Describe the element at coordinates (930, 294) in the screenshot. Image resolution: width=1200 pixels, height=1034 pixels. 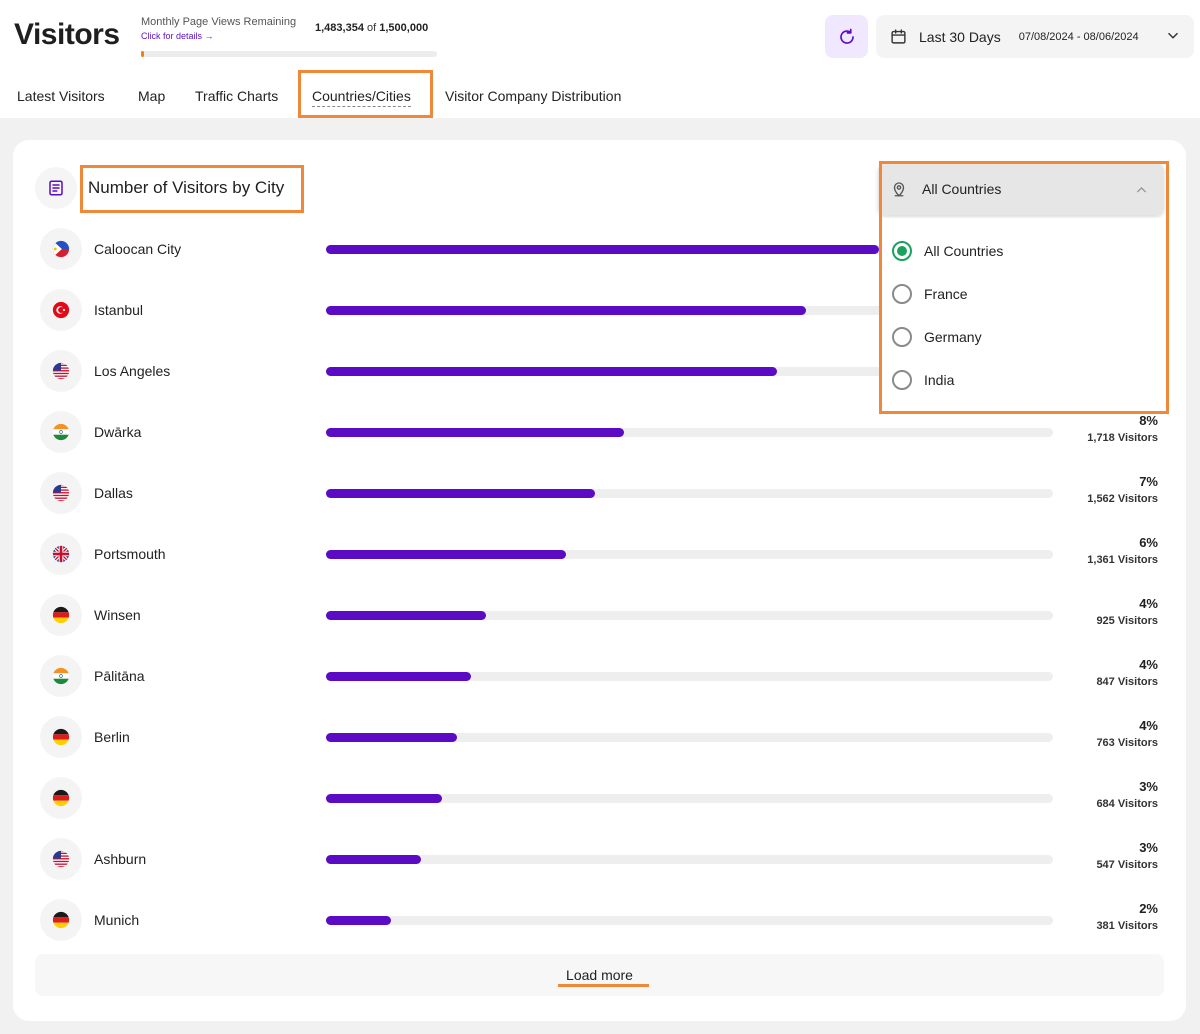
I see `country-option-france: France` at that location.